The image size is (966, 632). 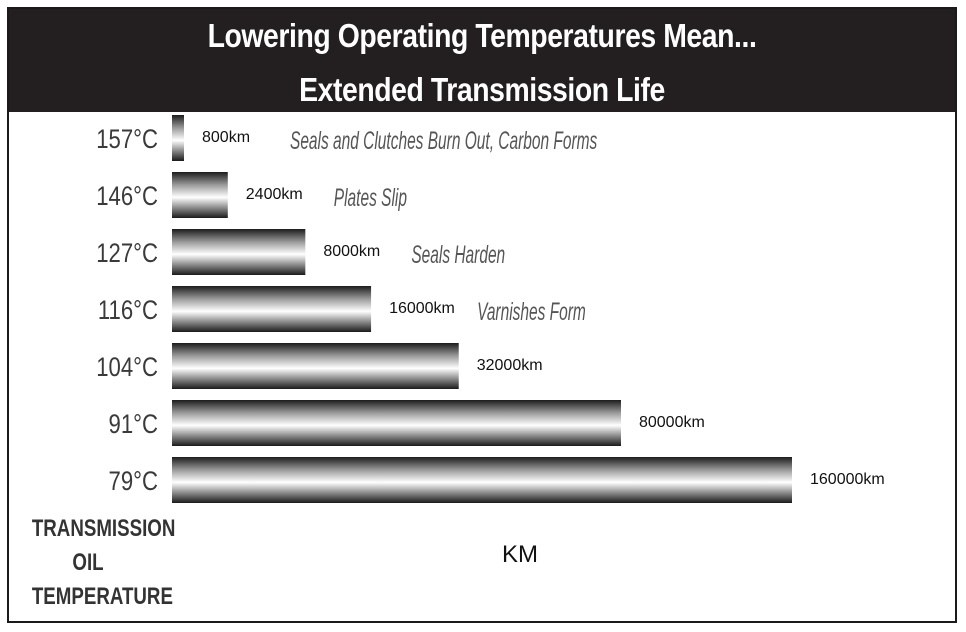 I want to click on y-axis-label-line-1: TRANSMISSION, so click(x=103, y=528).